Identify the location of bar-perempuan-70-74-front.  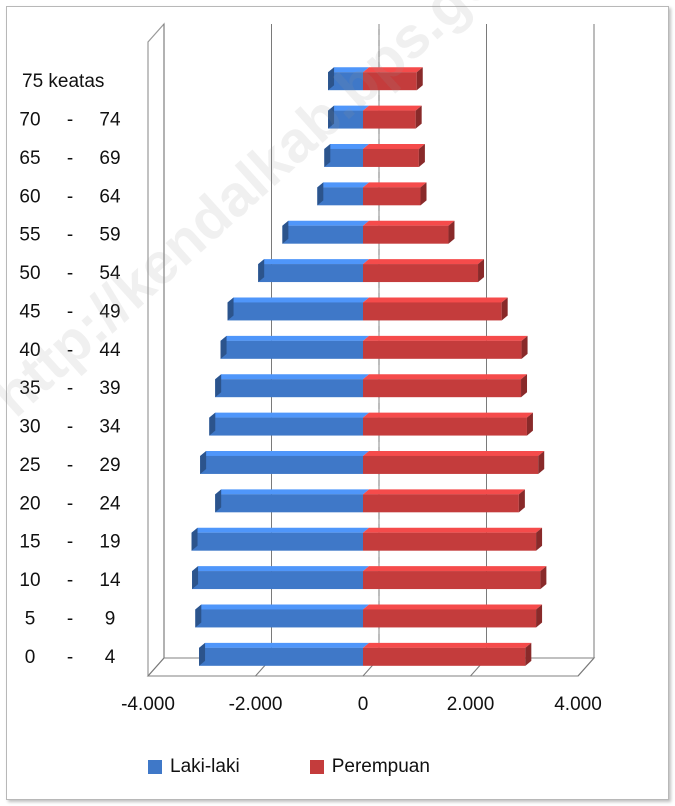
(389, 119).